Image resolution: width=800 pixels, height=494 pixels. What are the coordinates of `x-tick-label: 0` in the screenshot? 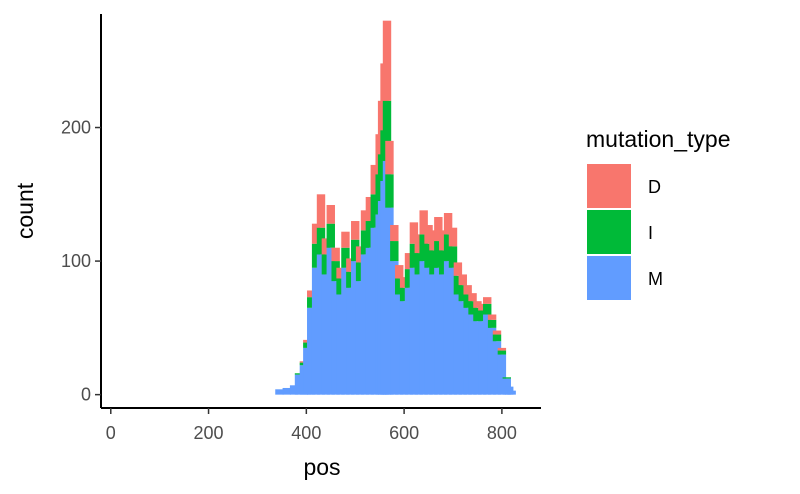 It's located at (111, 433).